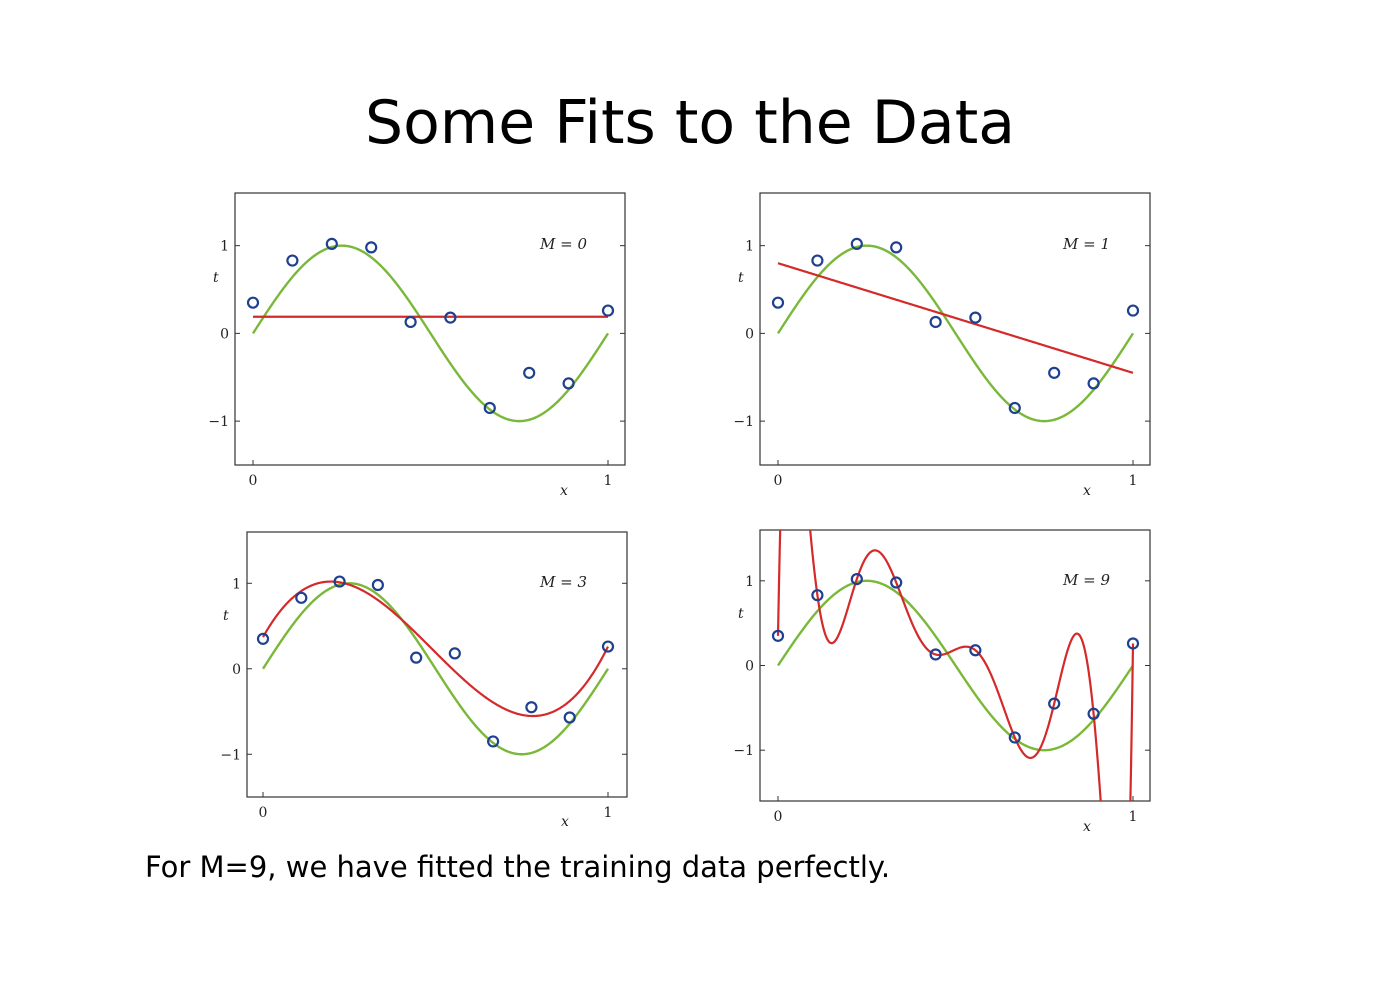  I want to click on slide-title: Some Fits to the Data, so click(689, 123).